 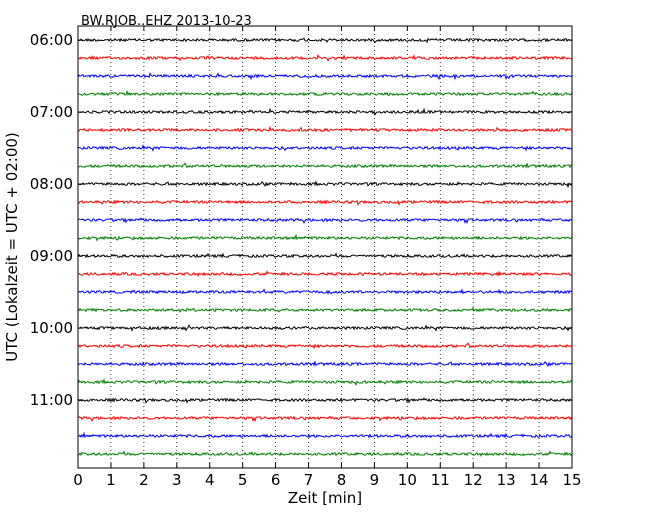 What do you see at coordinates (276, 480) in the screenshot?
I see `x-tick-label: 6` at bounding box center [276, 480].